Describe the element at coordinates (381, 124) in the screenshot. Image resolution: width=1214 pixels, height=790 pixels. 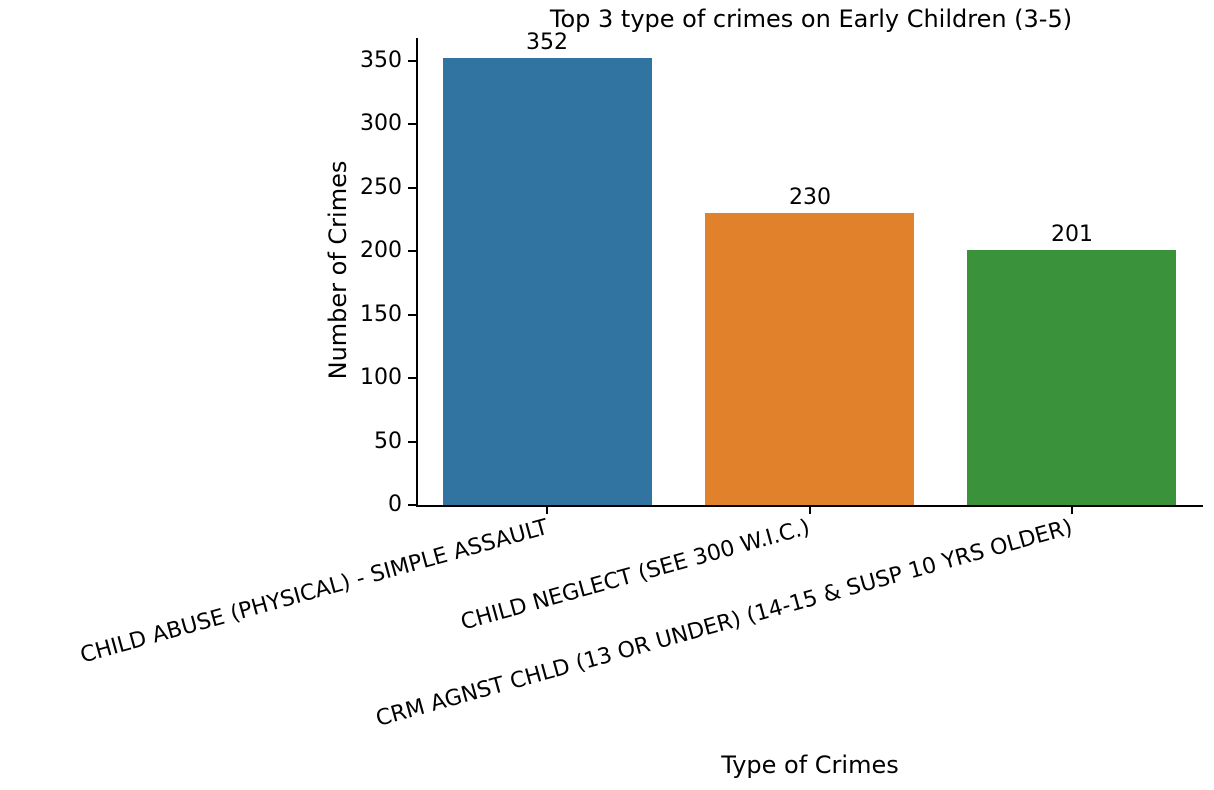
I see `y-tick-label: 300` at that location.